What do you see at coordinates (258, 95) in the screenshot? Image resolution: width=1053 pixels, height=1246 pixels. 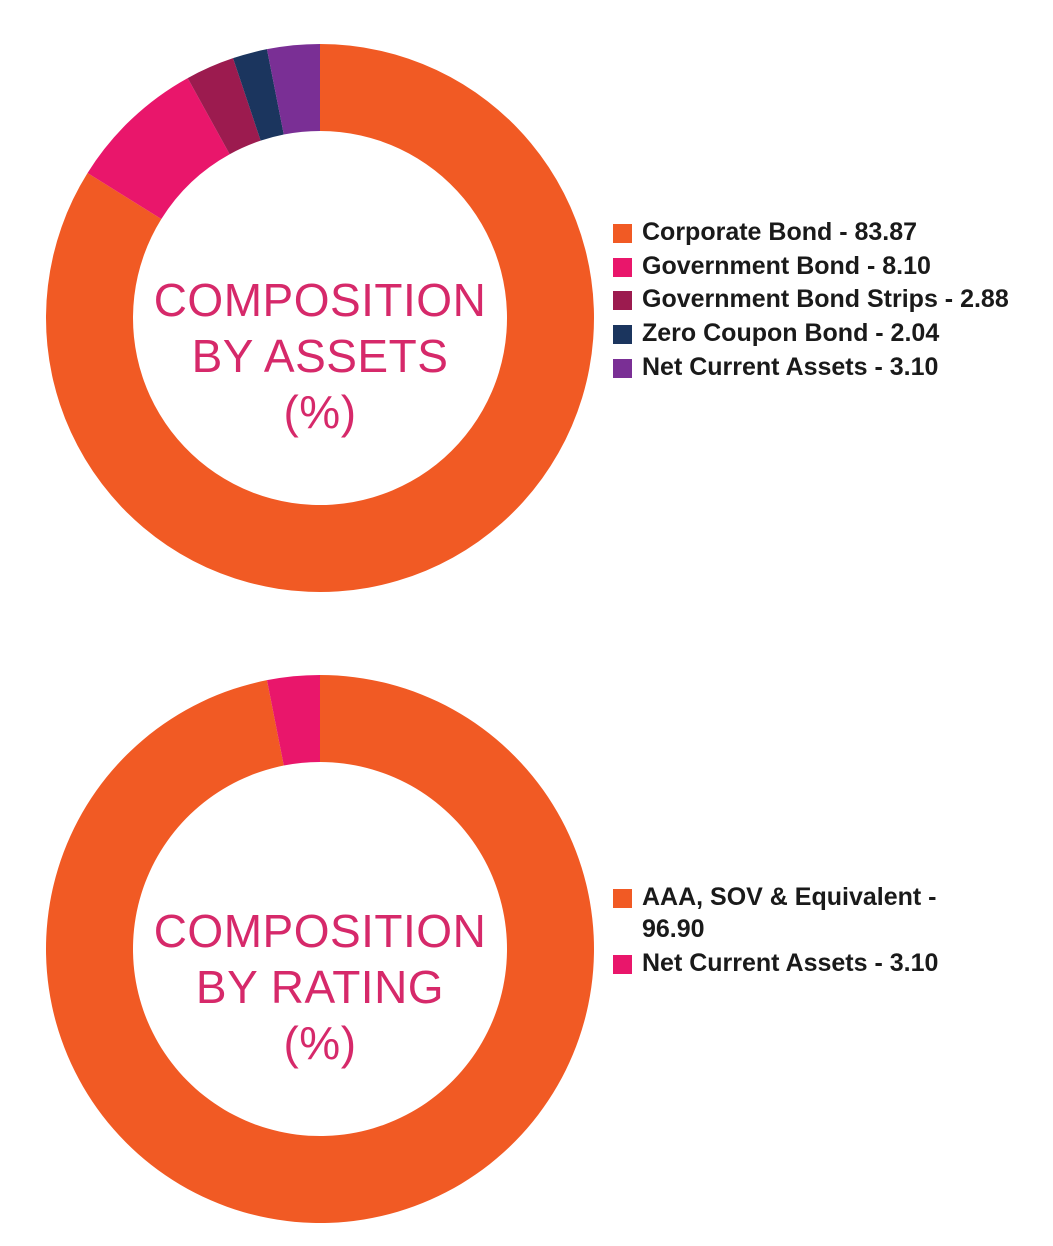 I see `donut-slice-zero-coupon-bond` at bounding box center [258, 95].